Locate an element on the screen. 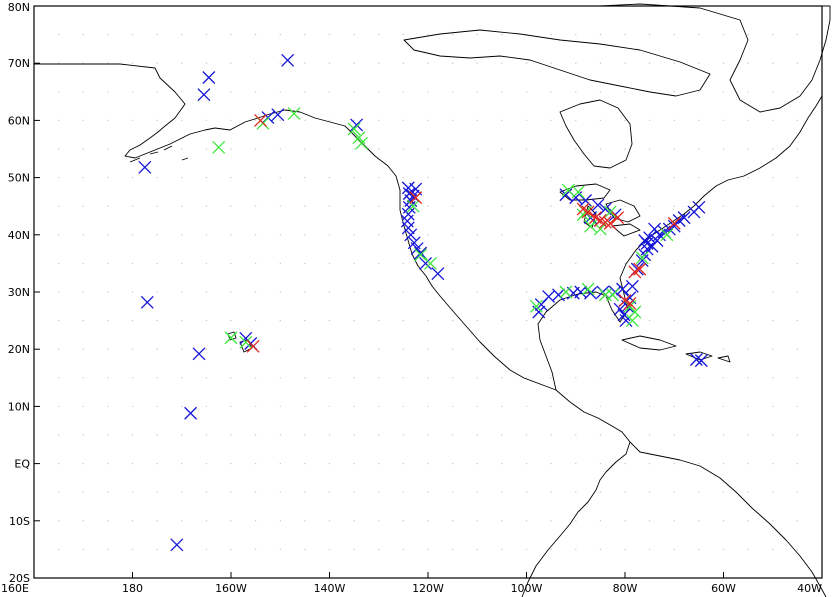 This screenshot has height=597, width=834. y-tick-label: 50N is located at coordinates (19, 178).